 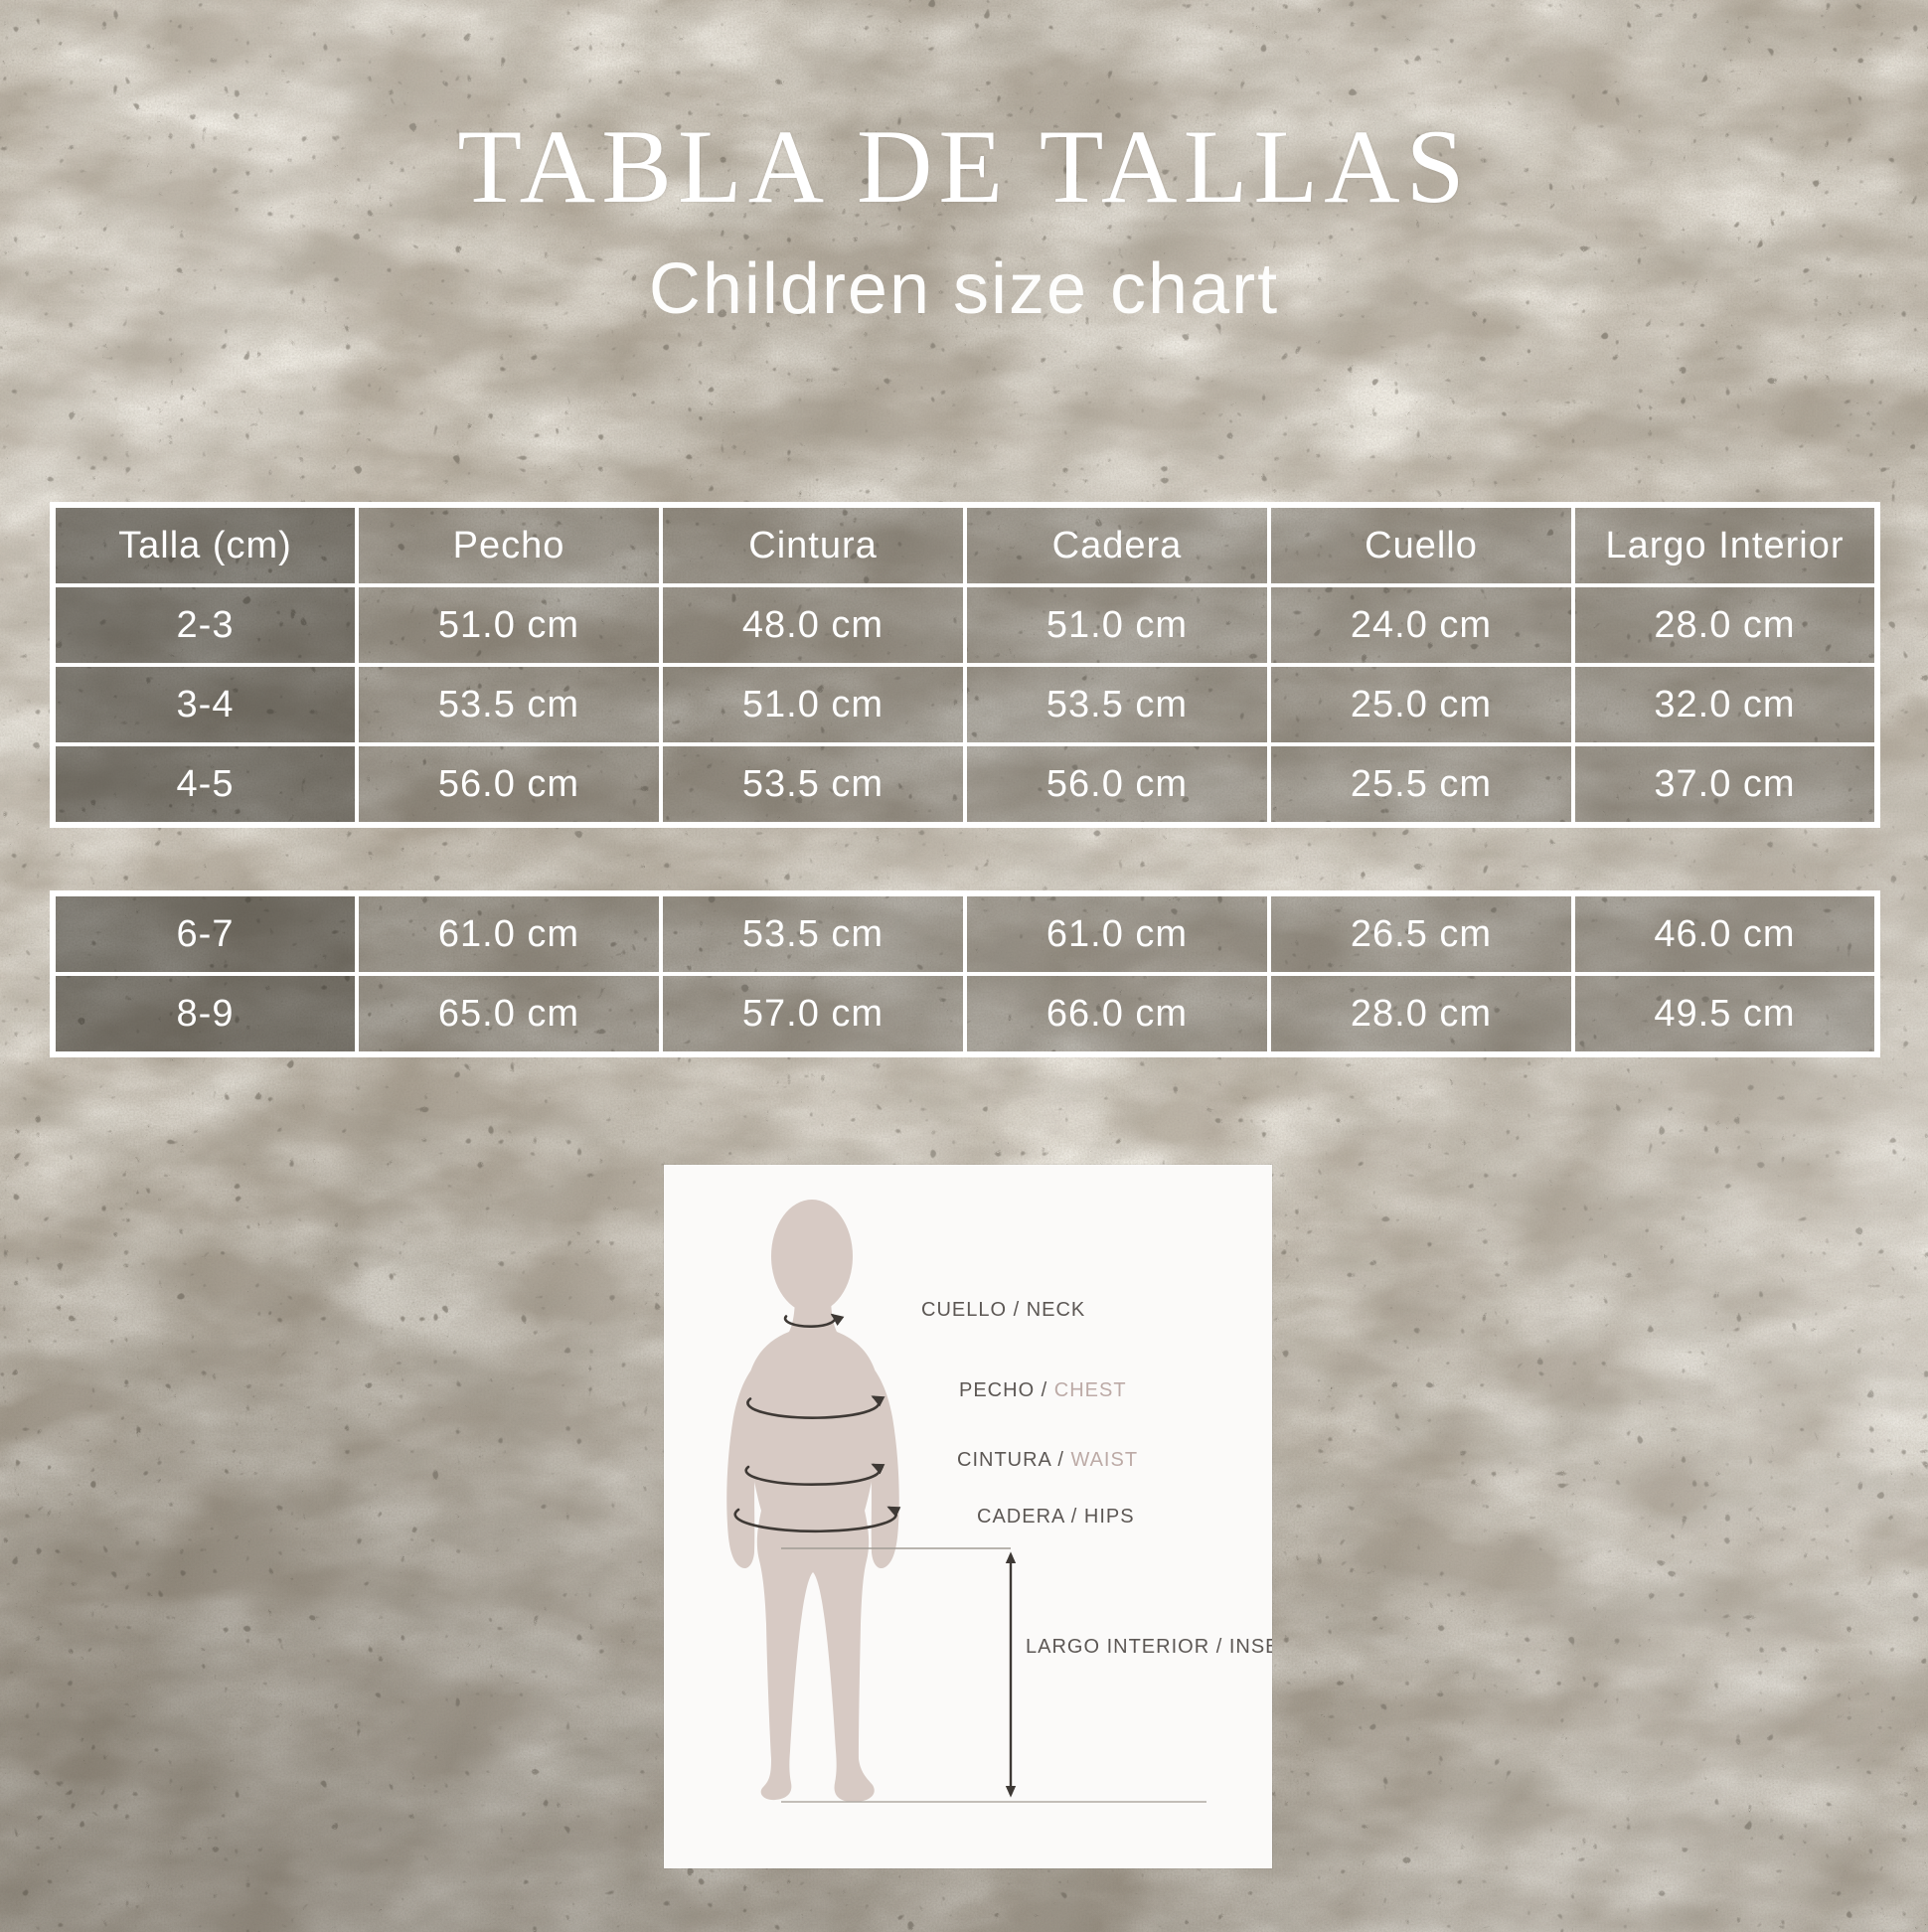 What do you see at coordinates (1149, 1647) in the screenshot?
I see `inseam-label: LARGO INTERIOR / INSEAM` at bounding box center [1149, 1647].